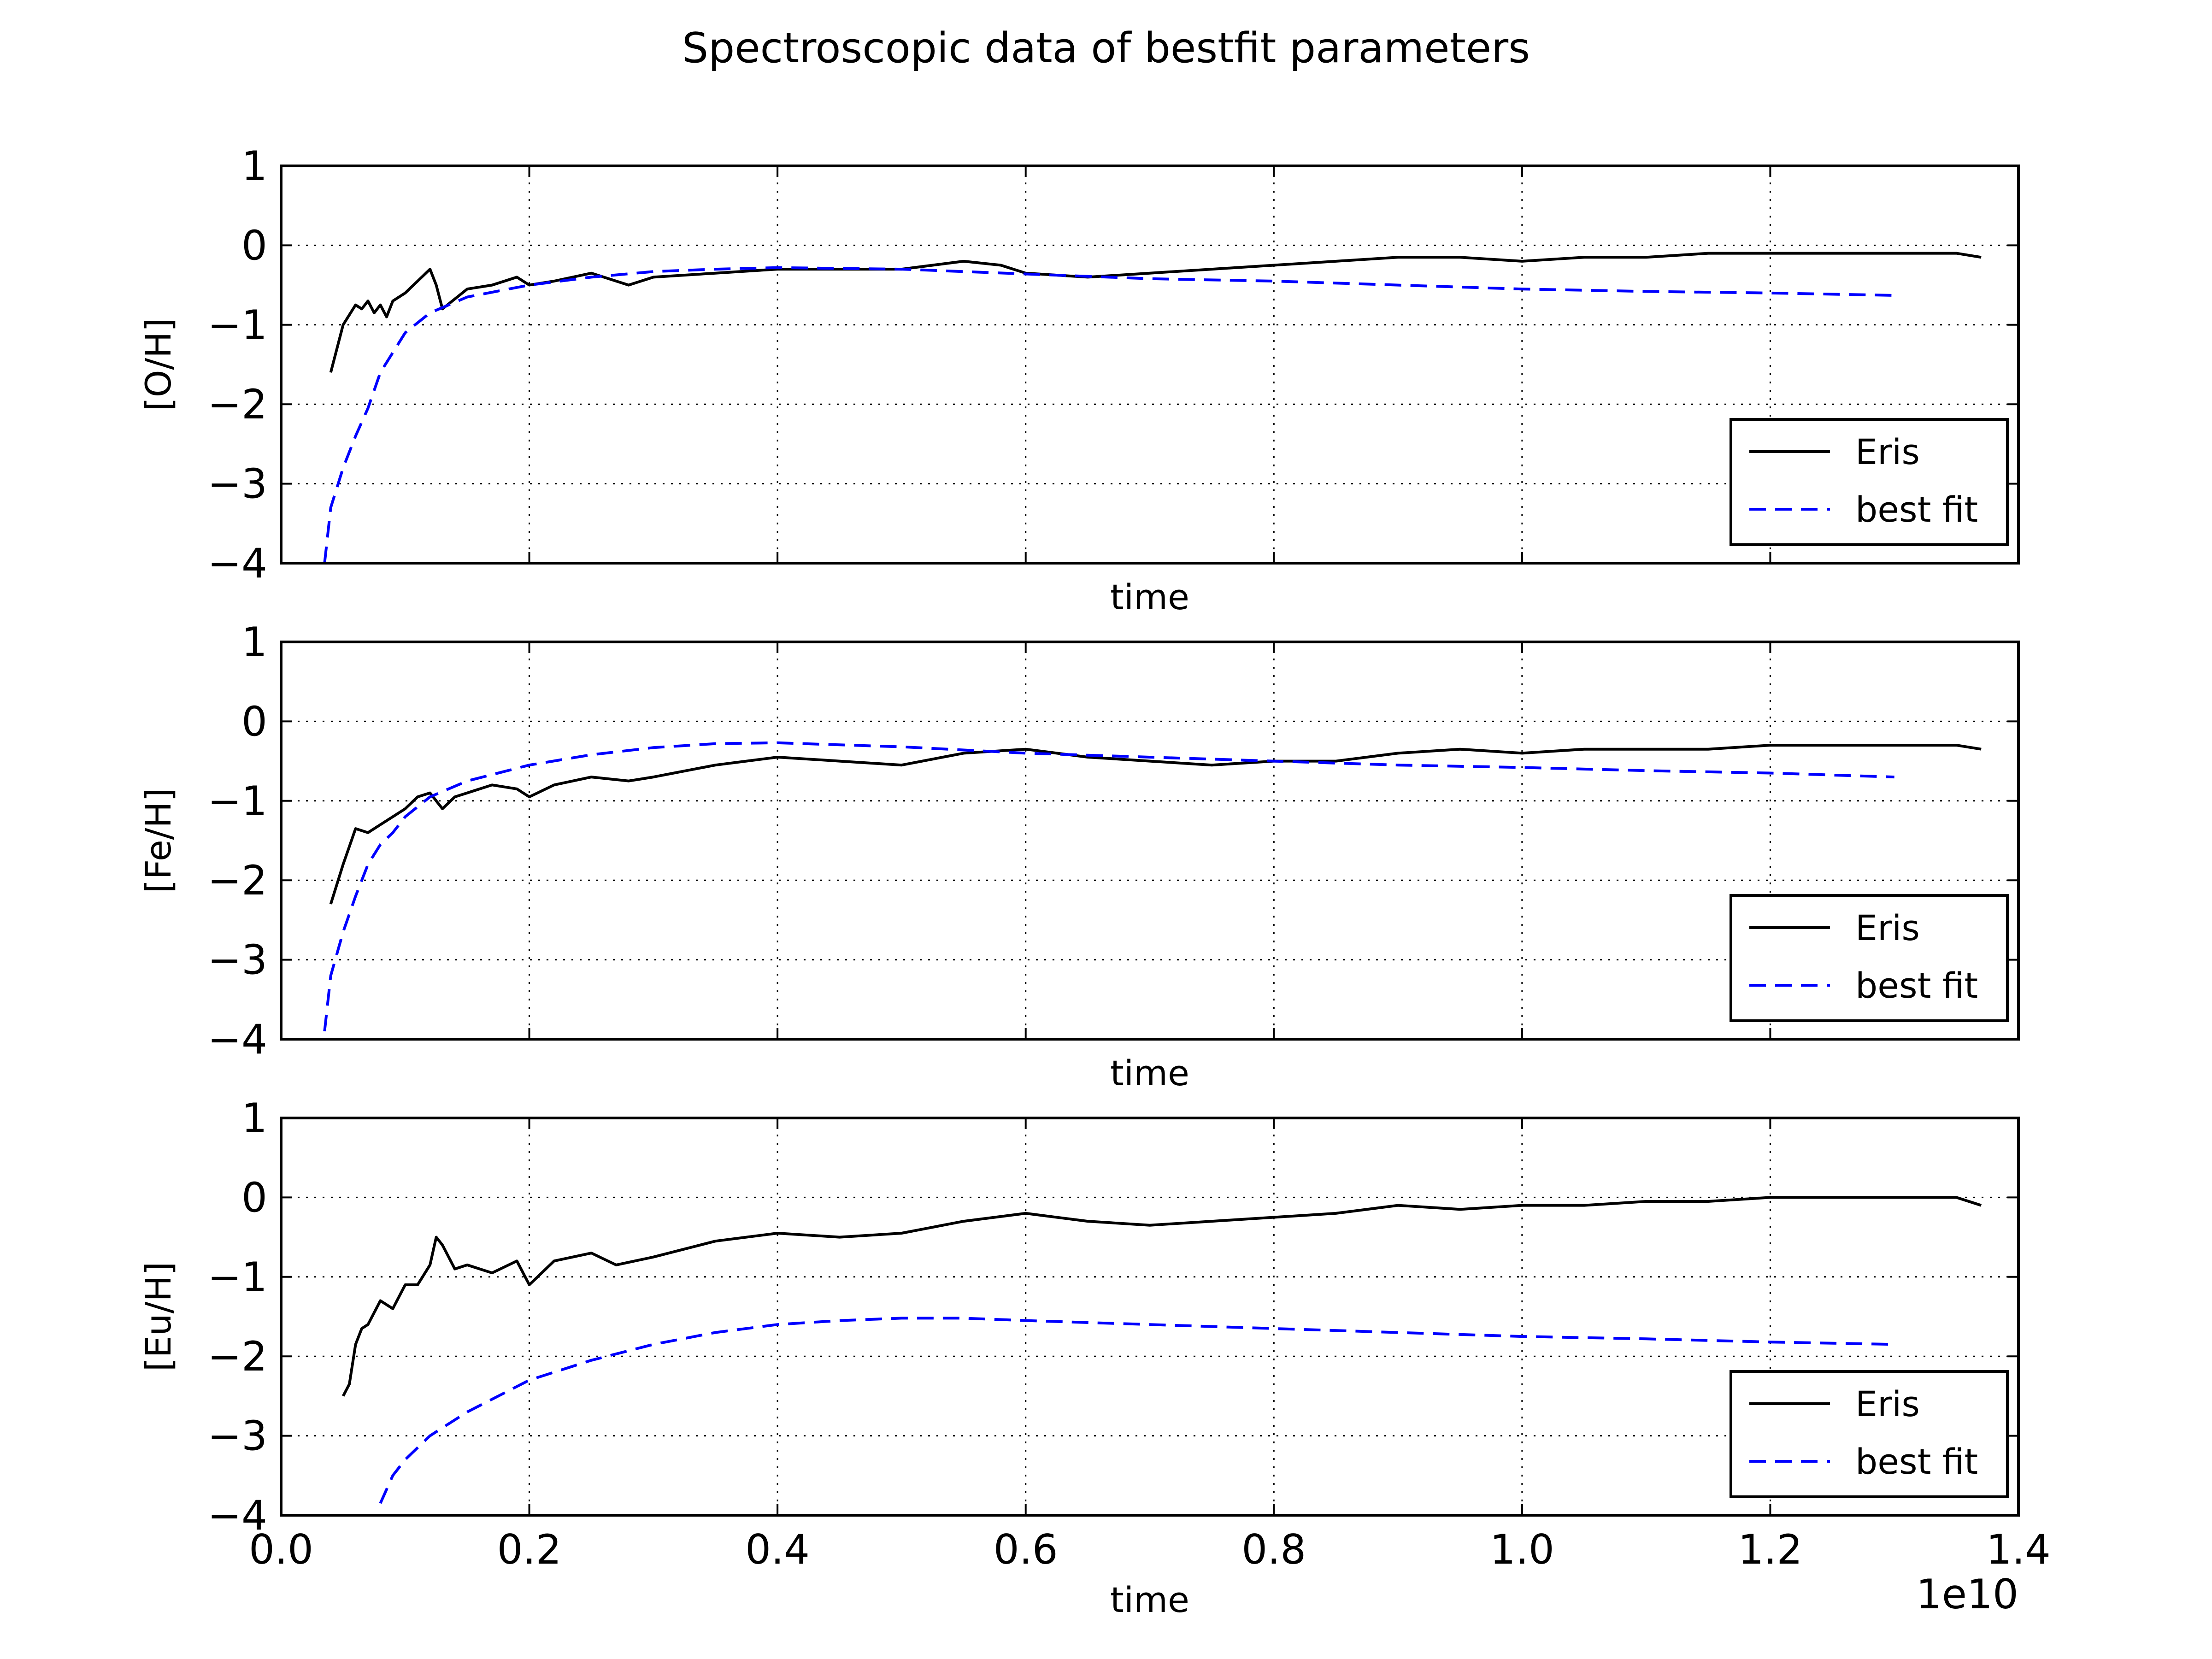 This screenshot has height=1659, width=2212. I want to click on x-tick-label: 1.4, so click(2018, 1549).